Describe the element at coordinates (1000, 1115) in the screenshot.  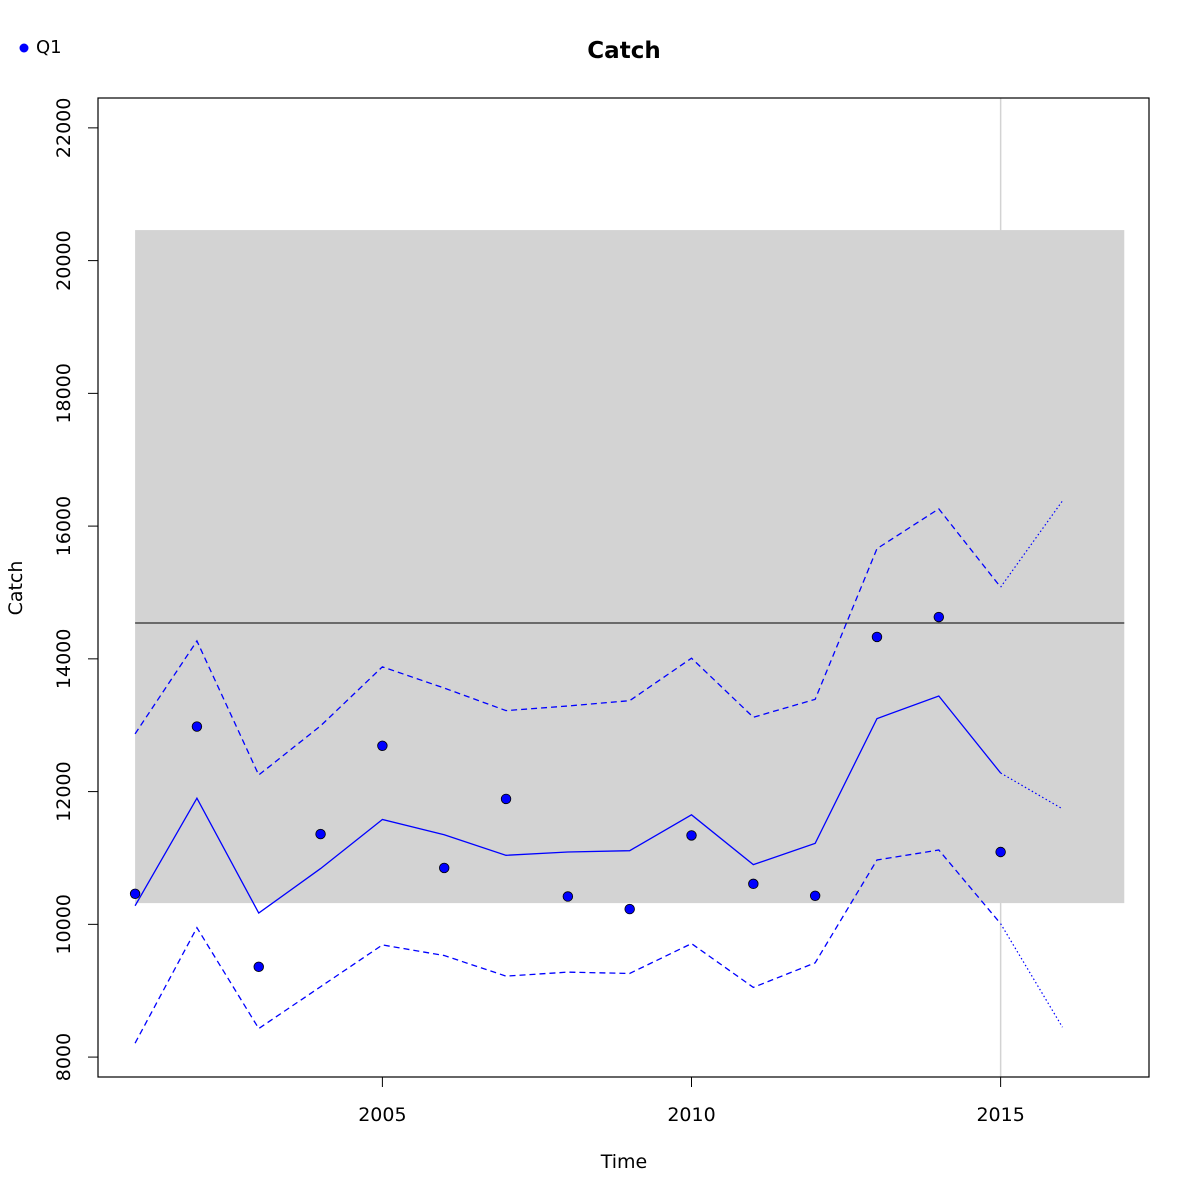
I see `x-tick-label-2015: 2015` at that location.